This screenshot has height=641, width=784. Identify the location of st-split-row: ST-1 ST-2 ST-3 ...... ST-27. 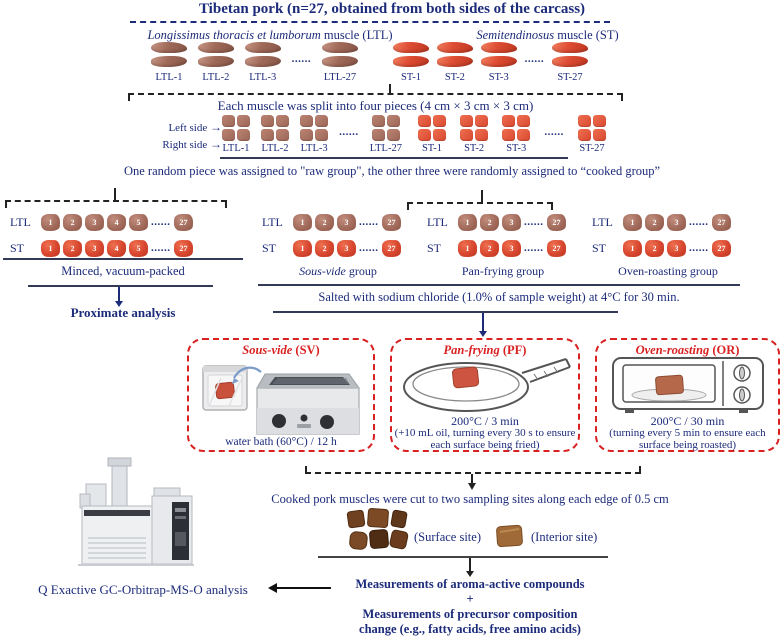
(512, 134).